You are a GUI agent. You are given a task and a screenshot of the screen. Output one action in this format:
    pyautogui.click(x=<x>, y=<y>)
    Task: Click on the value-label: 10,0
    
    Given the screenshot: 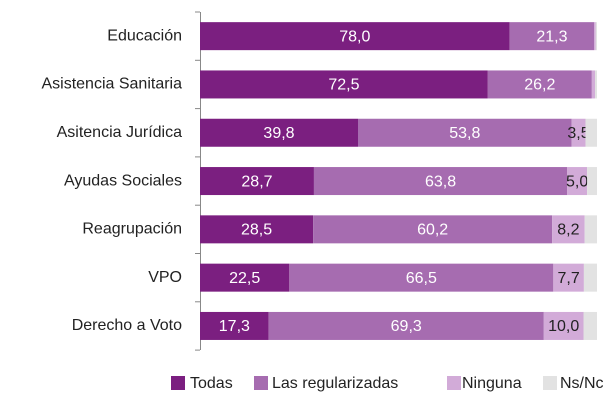 What is the action you would take?
    pyautogui.click(x=563, y=326)
    